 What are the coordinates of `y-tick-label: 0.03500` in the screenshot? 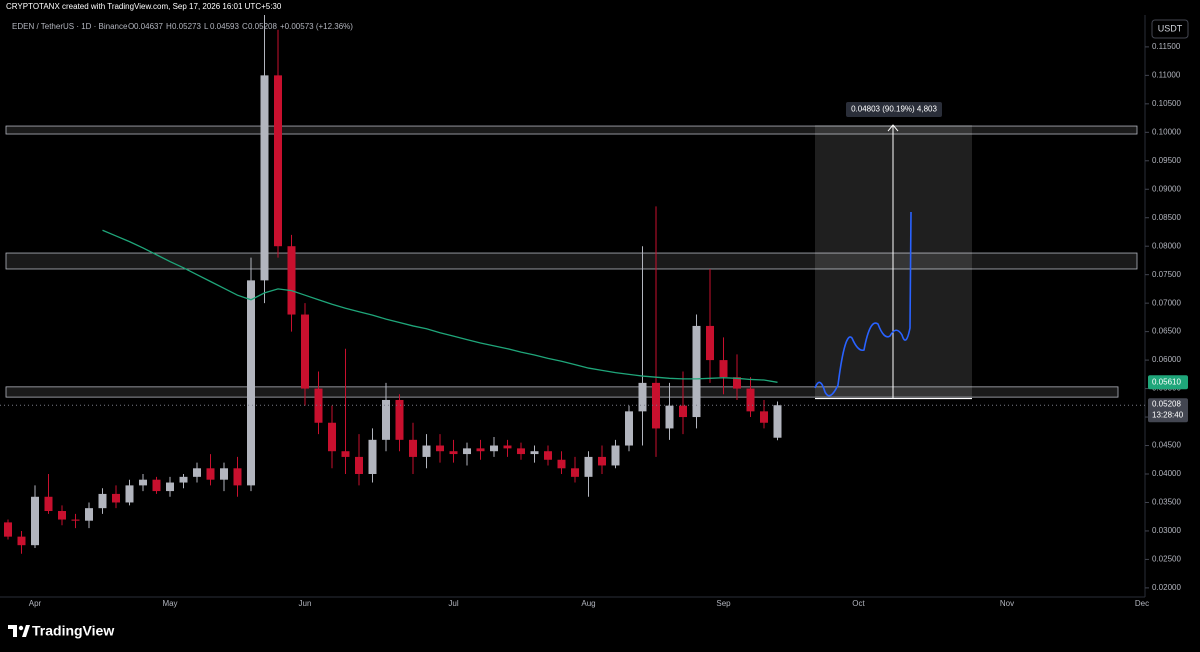 It's located at (1166, 502).